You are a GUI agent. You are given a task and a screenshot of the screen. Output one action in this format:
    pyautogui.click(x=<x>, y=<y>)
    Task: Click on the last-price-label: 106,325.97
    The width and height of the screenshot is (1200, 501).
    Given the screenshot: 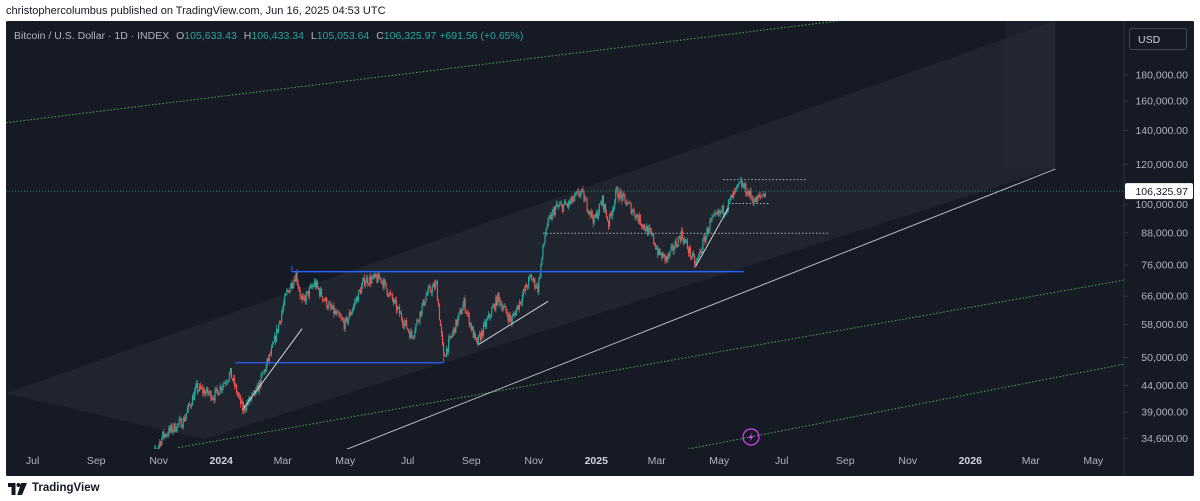 What is the action you would take?
    pyautogui.click(x=1161, y=192)
    